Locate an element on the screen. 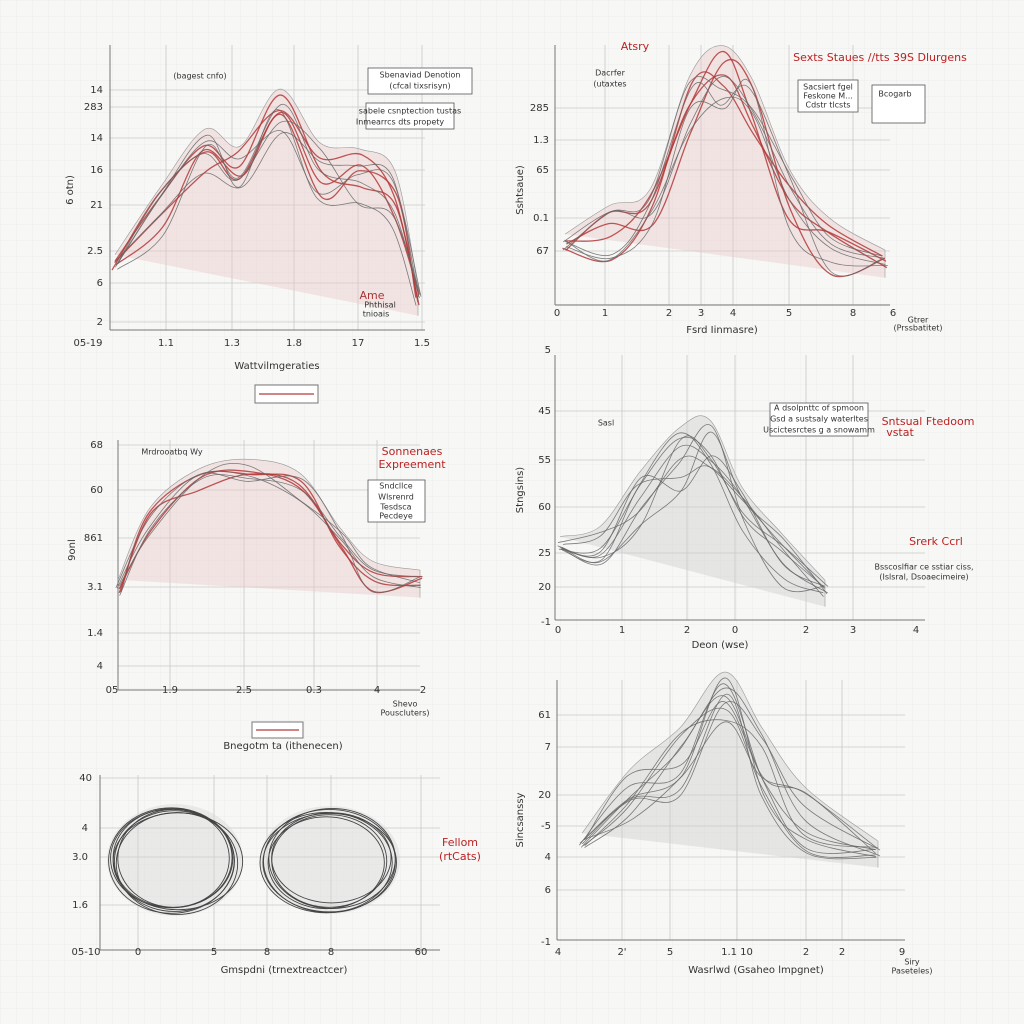 This screenshot has width=1024, height=1024. x-tick-label: 05 is located at coordinates (112, 690).